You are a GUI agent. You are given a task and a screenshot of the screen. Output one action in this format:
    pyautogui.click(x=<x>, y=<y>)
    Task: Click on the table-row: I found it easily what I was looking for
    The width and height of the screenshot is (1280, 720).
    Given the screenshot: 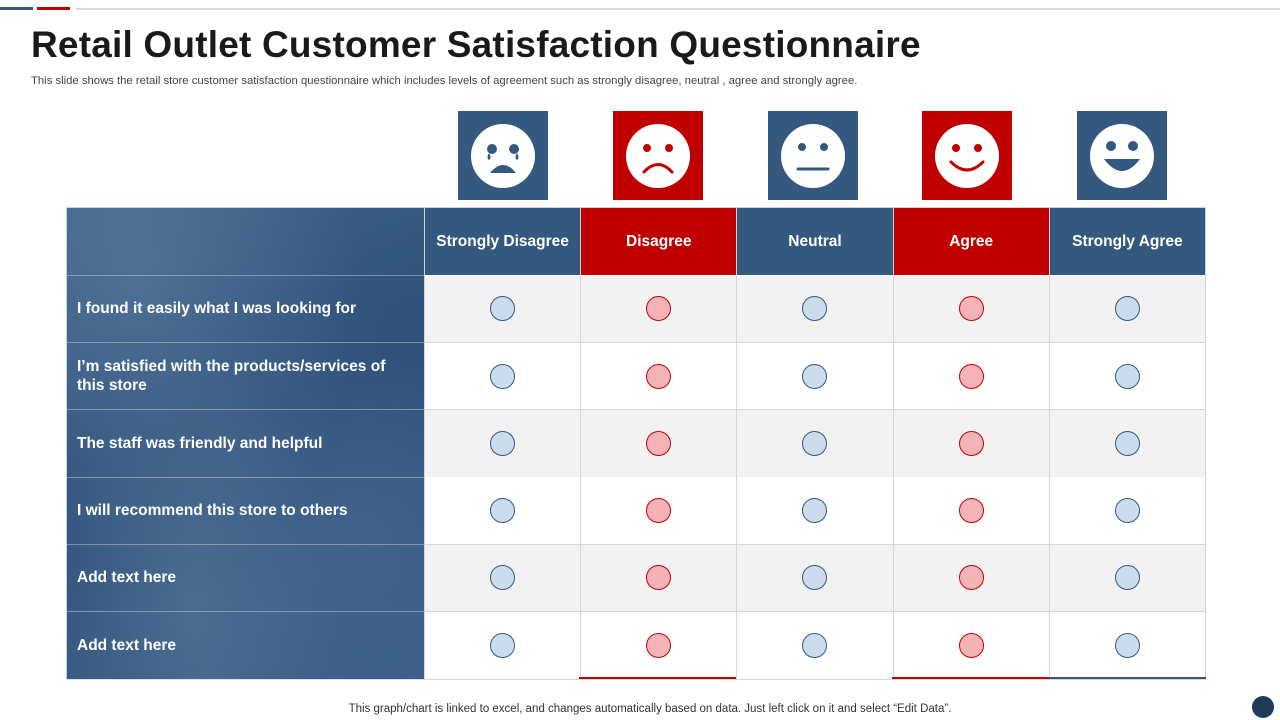 What is the action you would take?
    pyautogui.click(x=636, y=309)
    